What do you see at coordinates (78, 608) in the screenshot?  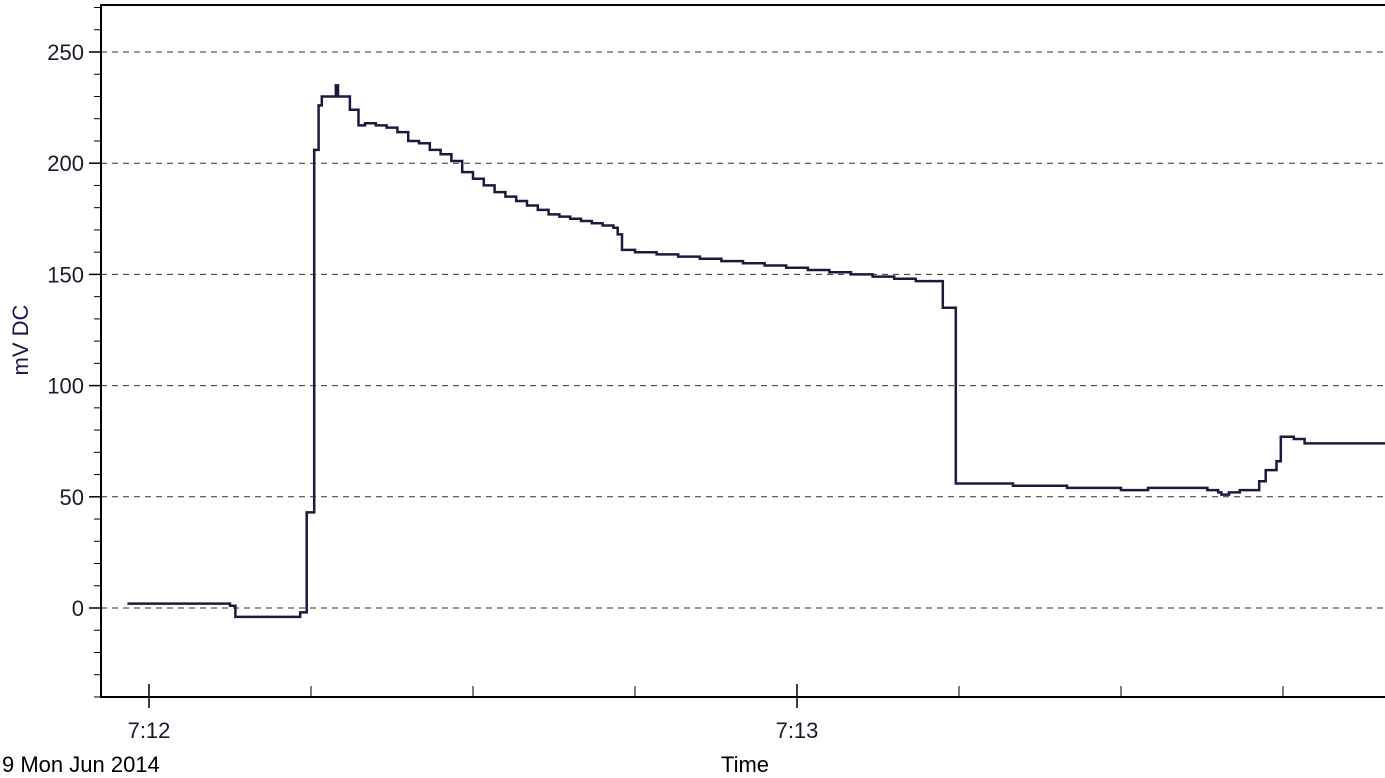 I see `y-tick-label: 0` at bounding box center [78, 608].